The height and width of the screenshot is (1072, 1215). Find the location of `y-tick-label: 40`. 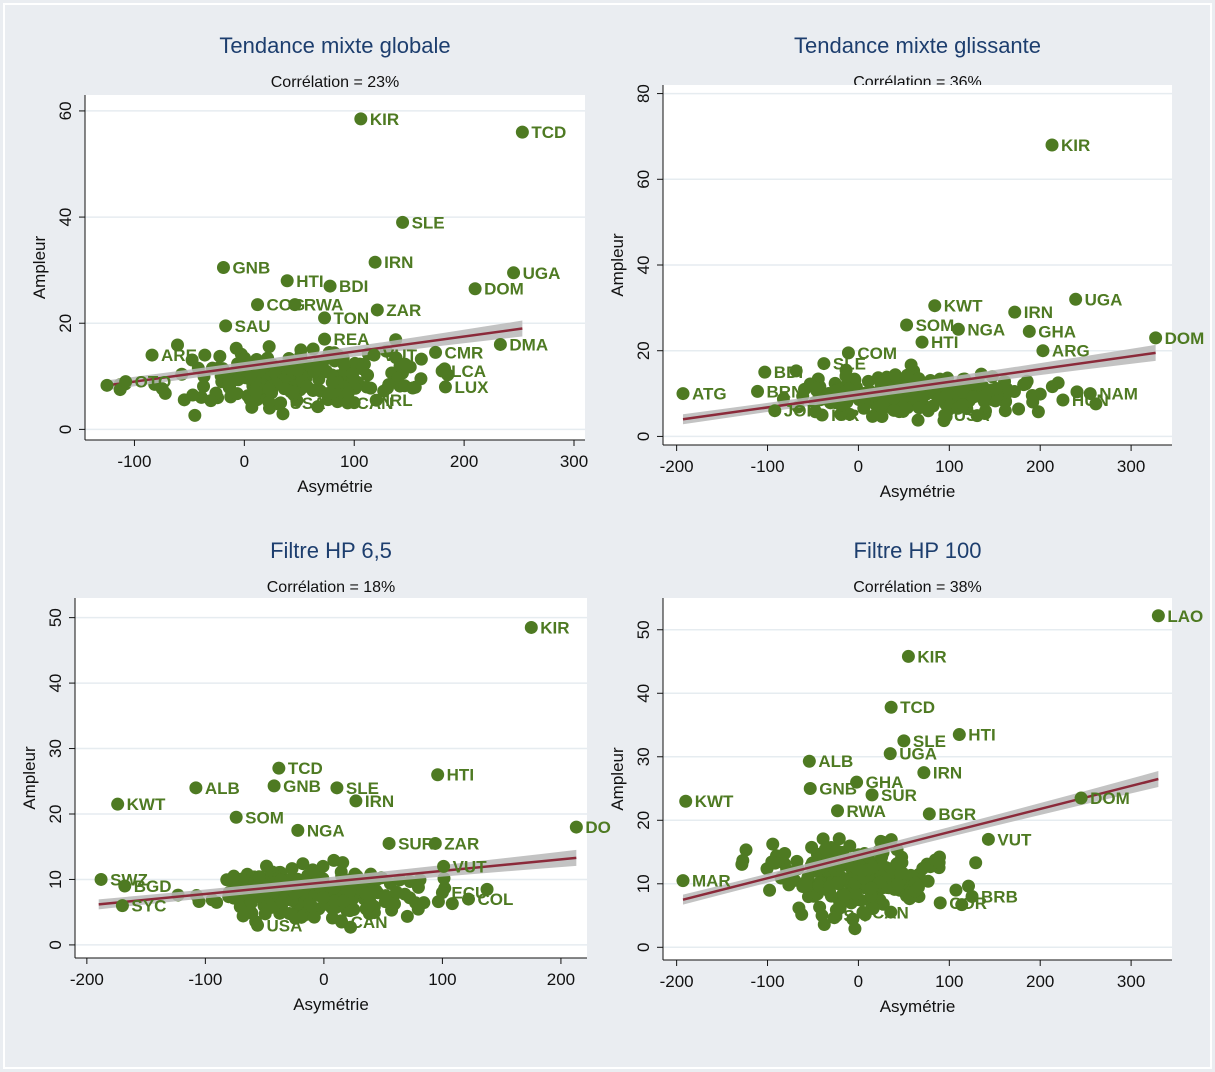

y-tick-label: 40 is located at coordinates (55, 683).